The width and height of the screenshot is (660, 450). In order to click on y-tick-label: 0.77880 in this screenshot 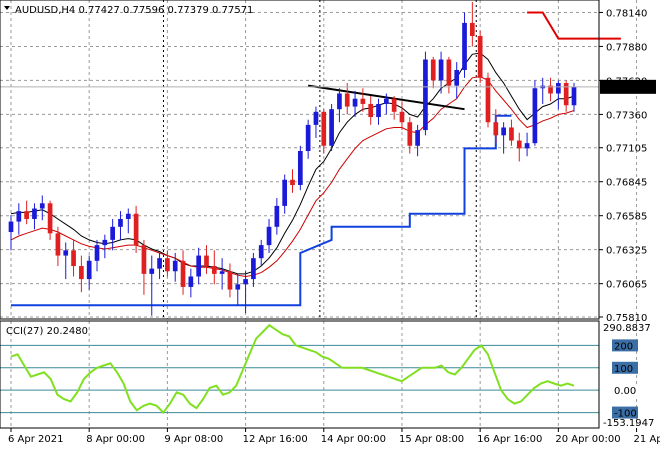, I will do `click(626, 47)`.